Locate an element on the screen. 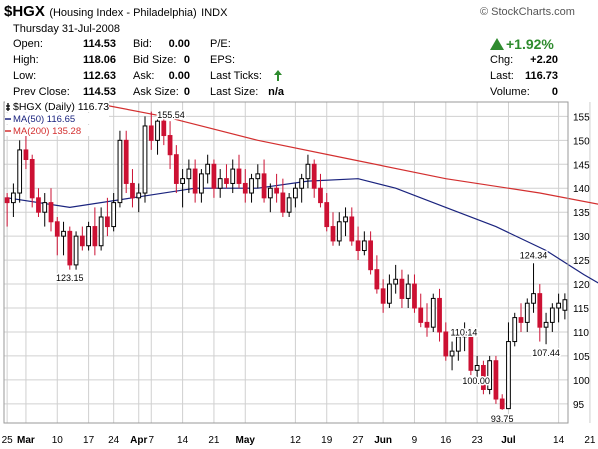 This screenshot has height=449, width=598. open-value: 114.53 is located at coordinates (99, 44).